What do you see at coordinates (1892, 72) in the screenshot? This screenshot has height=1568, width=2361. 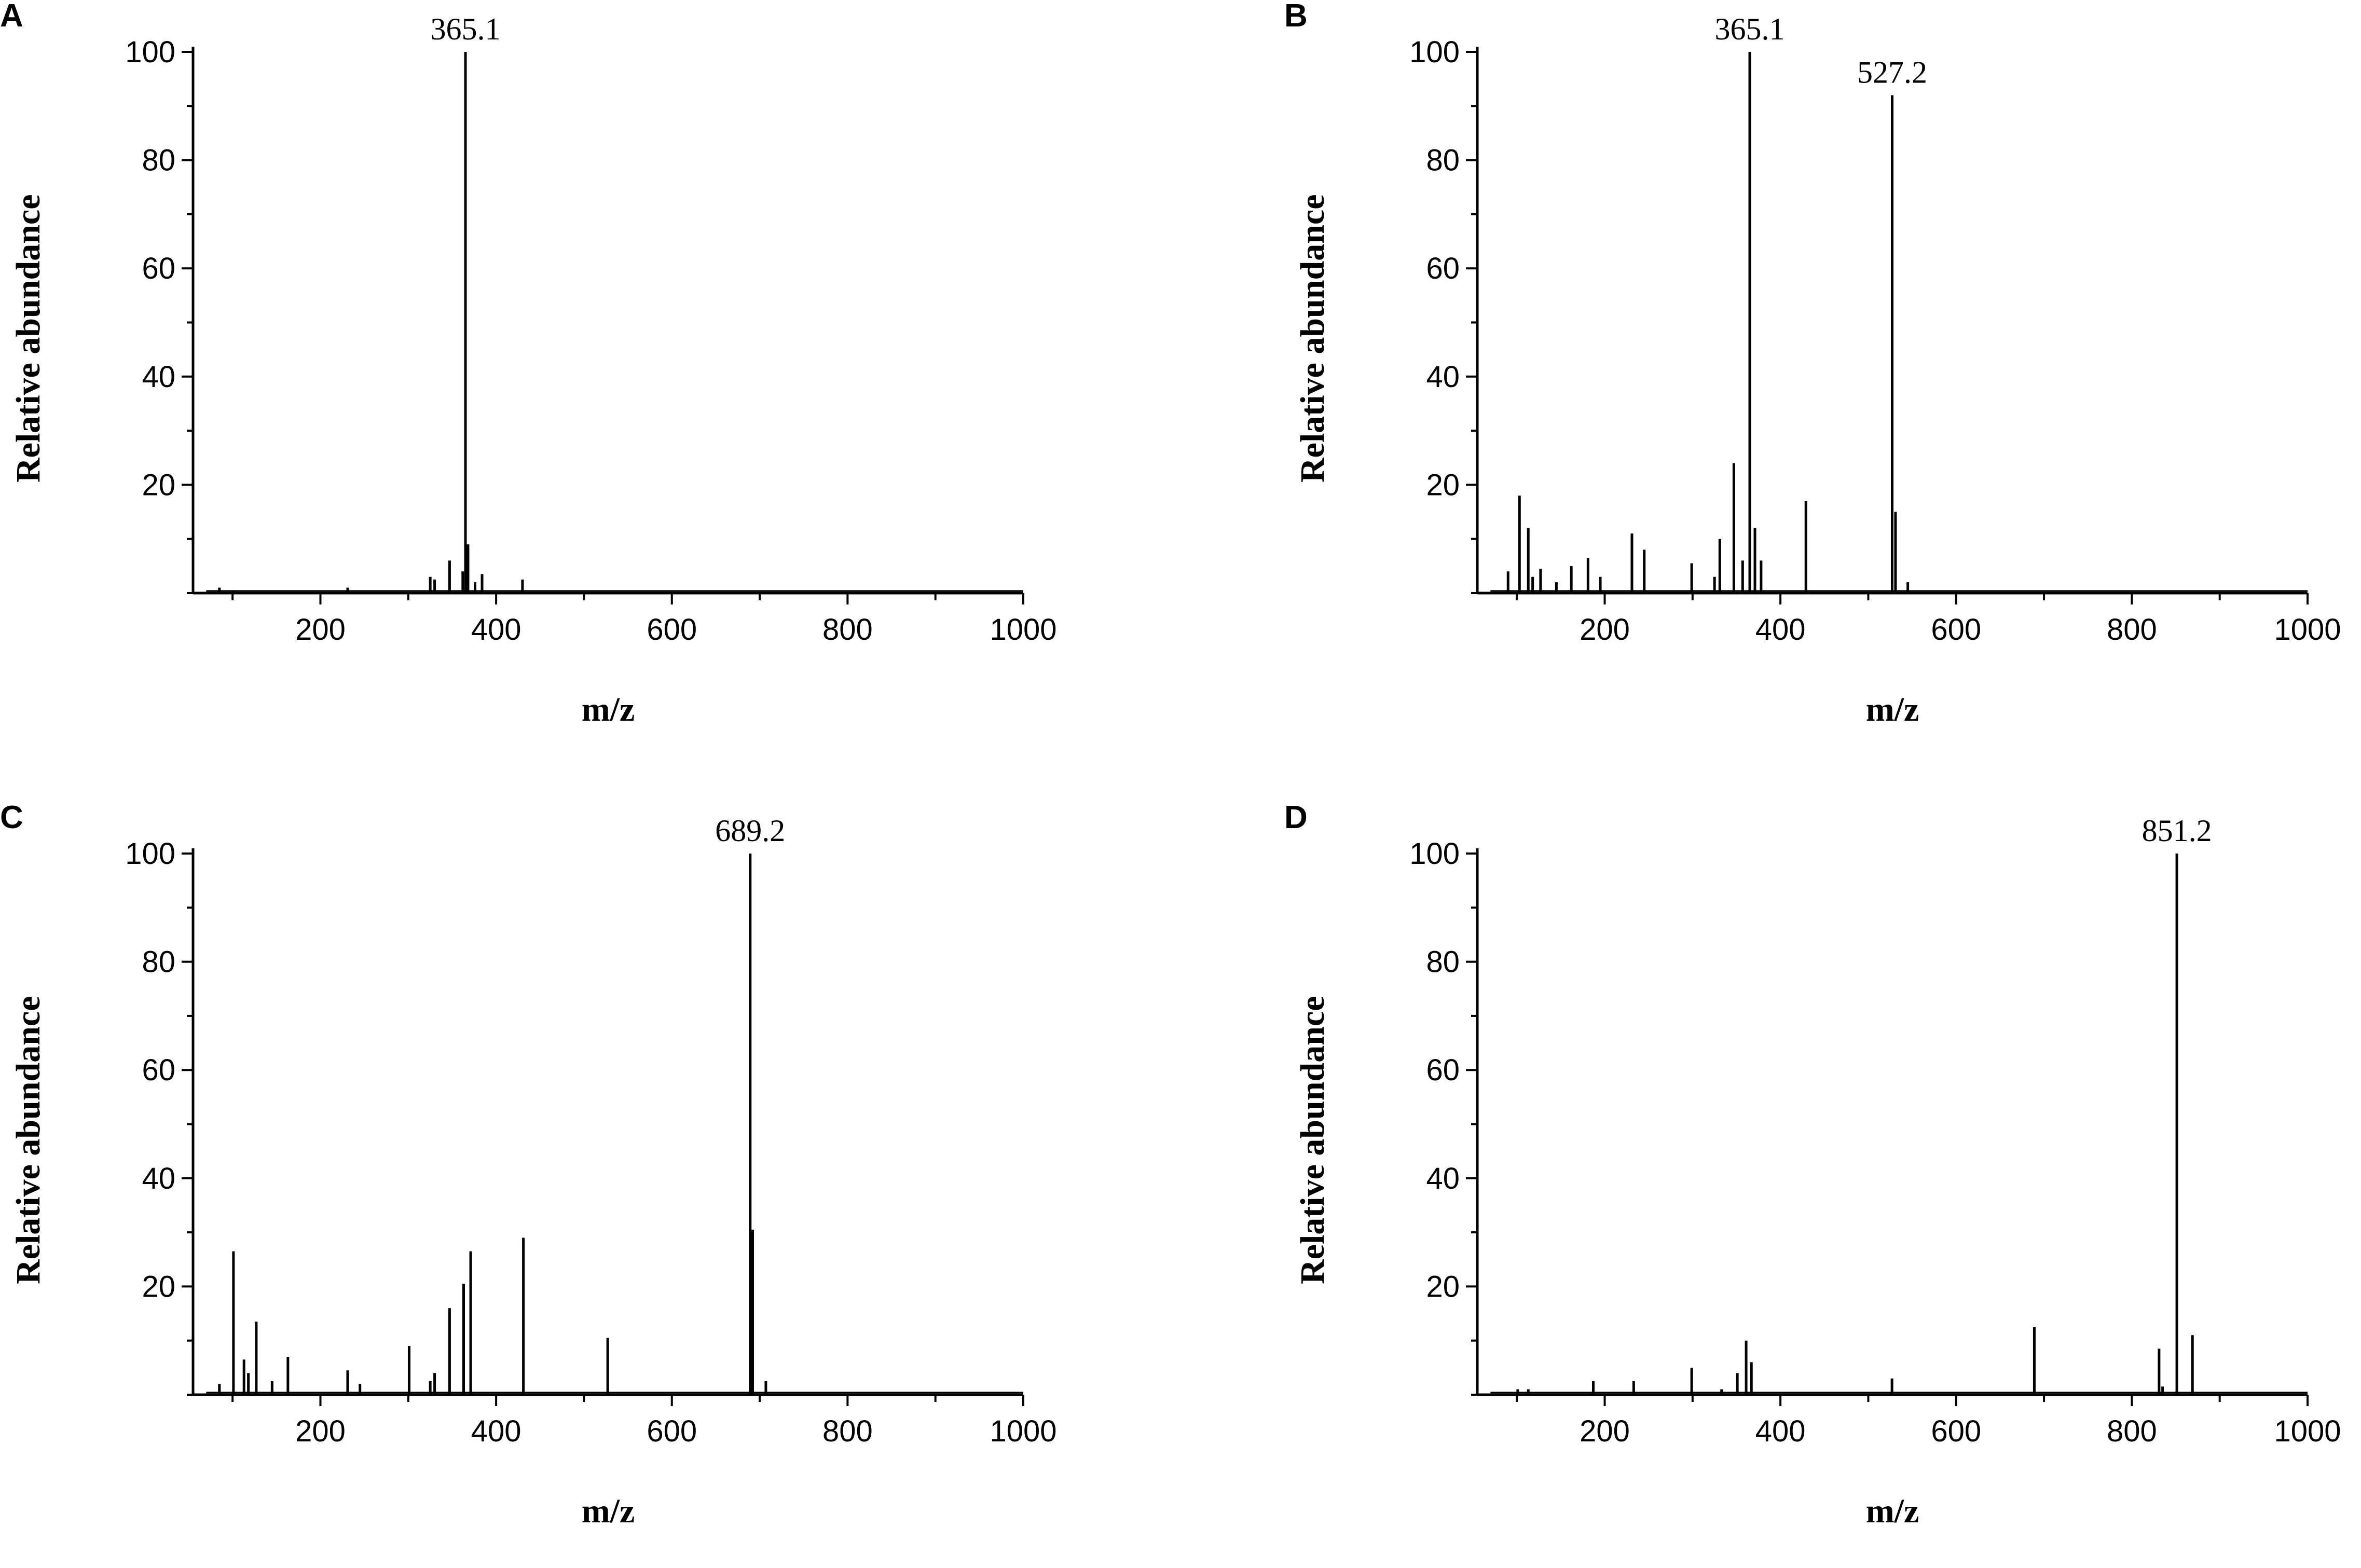 I see `peak-label: 527.2` at bounding box center [1892, 72].